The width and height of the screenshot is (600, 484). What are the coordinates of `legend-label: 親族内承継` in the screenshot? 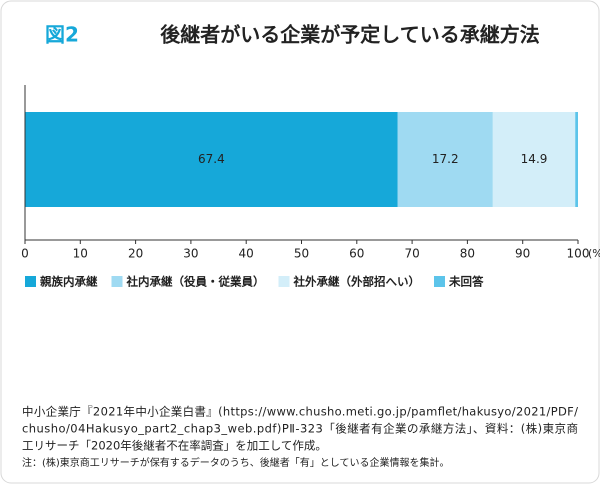 It's located at (69, 282).